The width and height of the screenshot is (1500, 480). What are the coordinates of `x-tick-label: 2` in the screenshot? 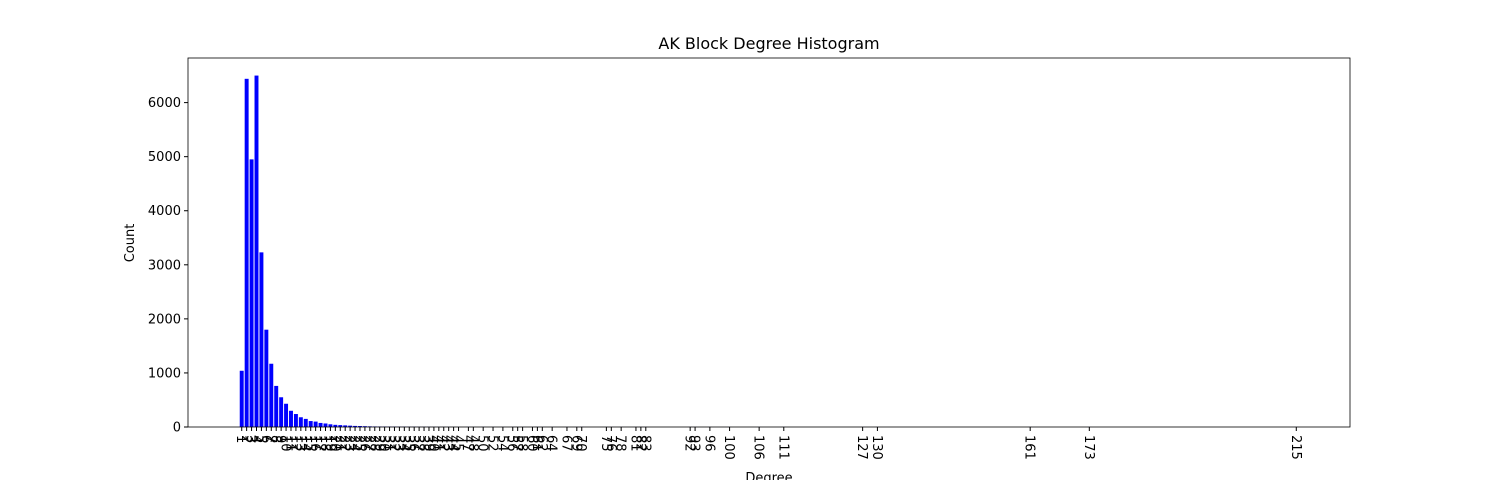 It's located at (245, 439).